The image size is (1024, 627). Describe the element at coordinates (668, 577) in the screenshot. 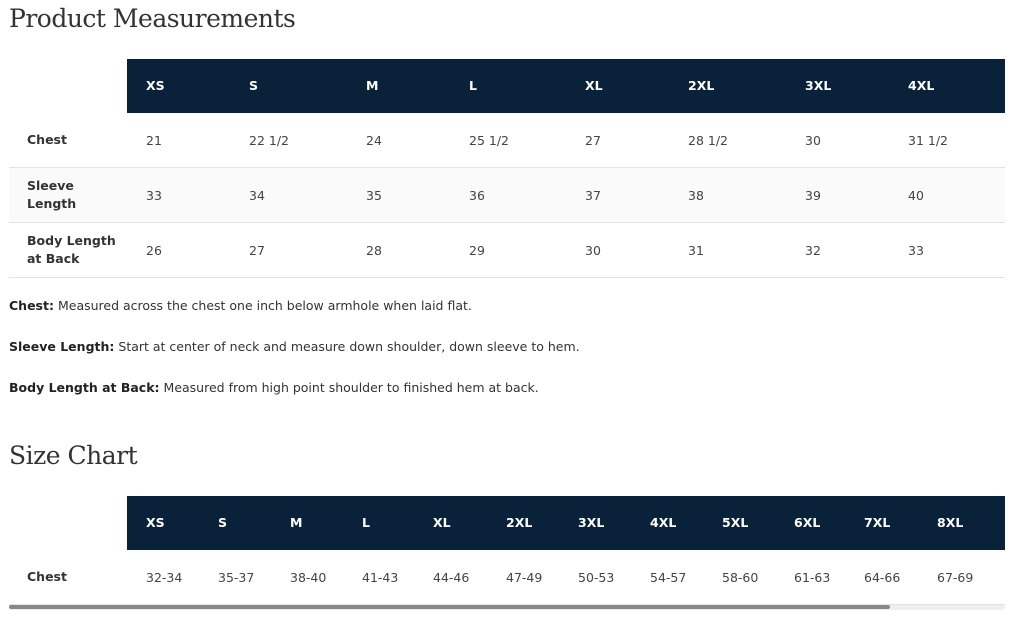

I see `table-cell: 54-57` at that location.